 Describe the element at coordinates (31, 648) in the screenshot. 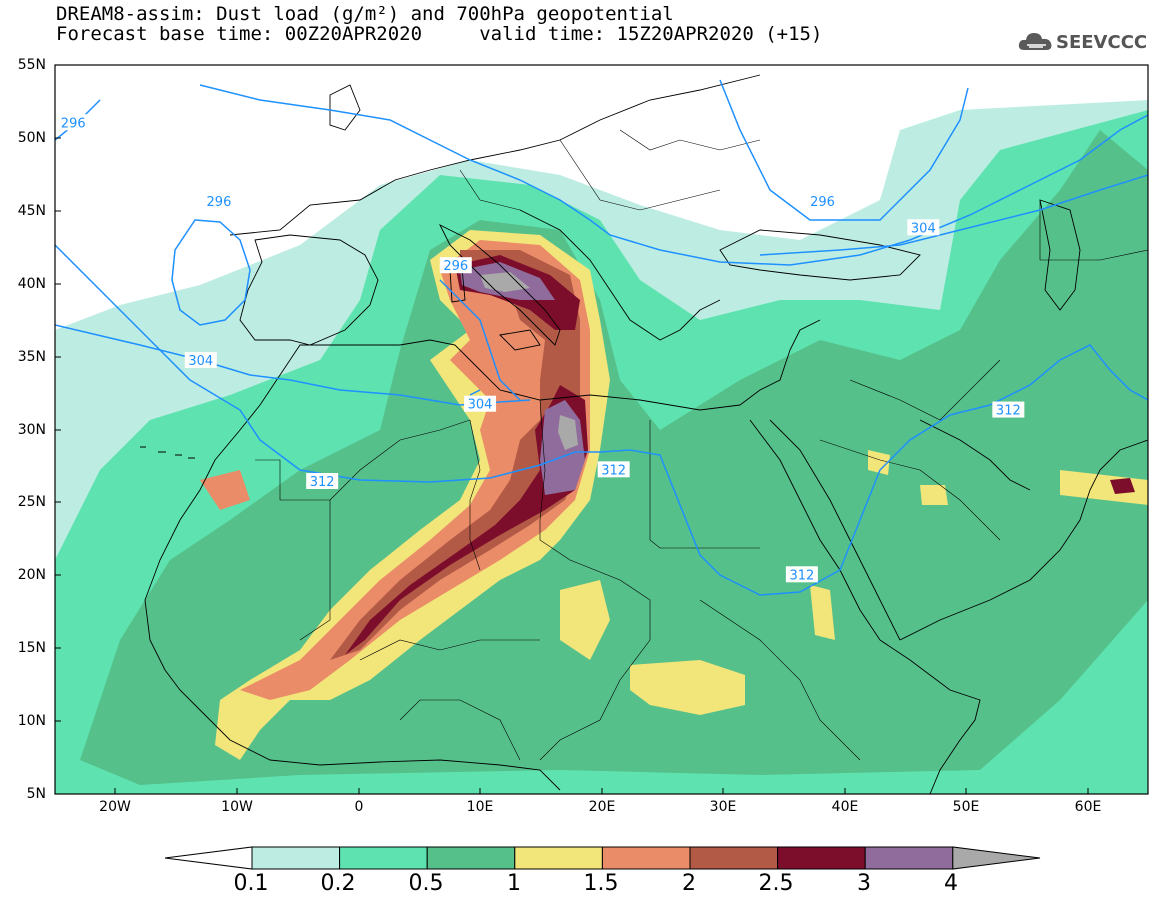

I see `lat-label: 15N` at that location.